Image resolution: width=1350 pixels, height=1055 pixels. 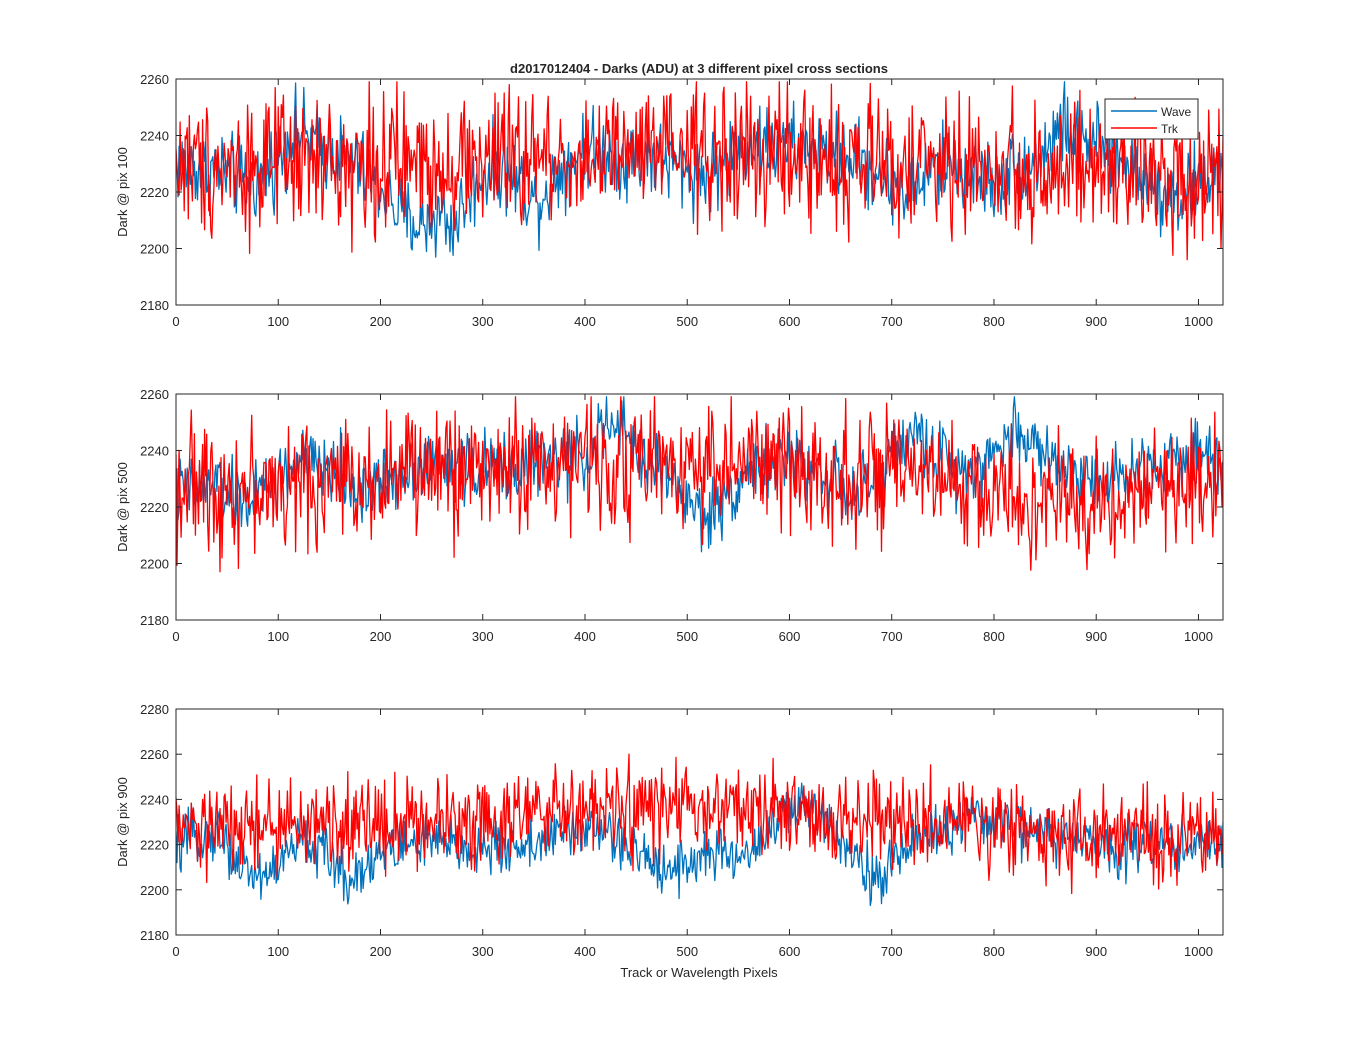 What do you see at coordinates (122, 822) in the screenshot?
I see `y-axis-label: Dark @ pix 900` at bounding box center [122, 822].